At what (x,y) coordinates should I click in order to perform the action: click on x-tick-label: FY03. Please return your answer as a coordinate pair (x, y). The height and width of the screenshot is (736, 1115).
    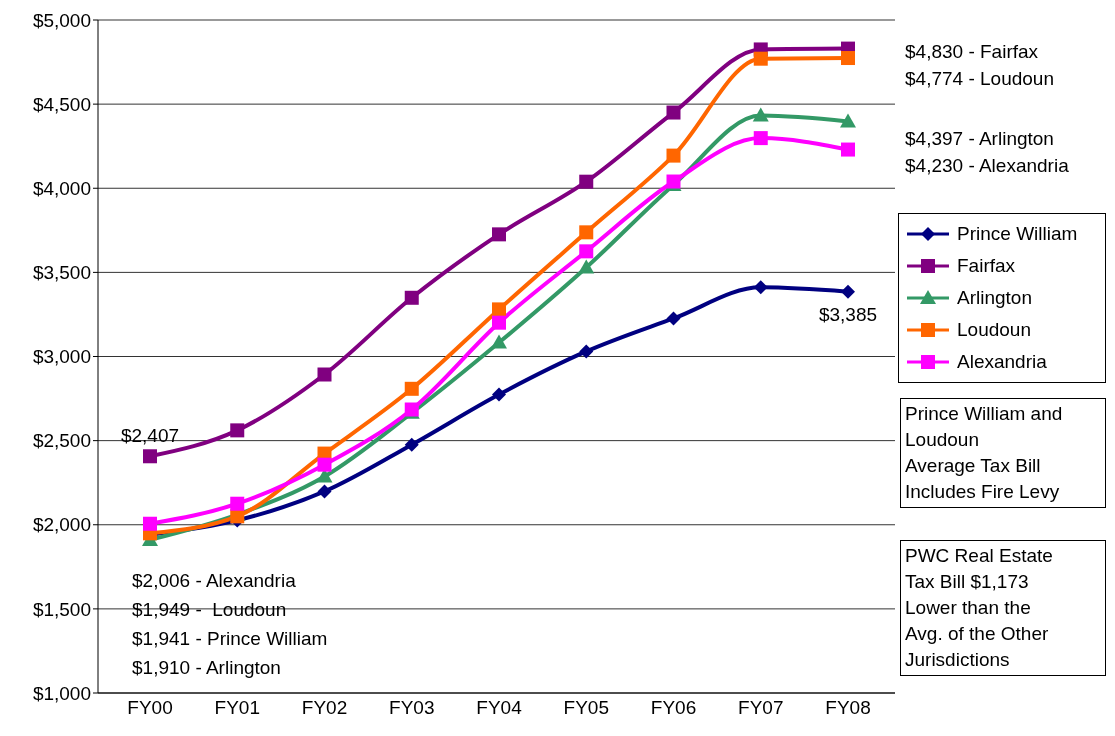
    Looking at the image, I should click on (412, 708).